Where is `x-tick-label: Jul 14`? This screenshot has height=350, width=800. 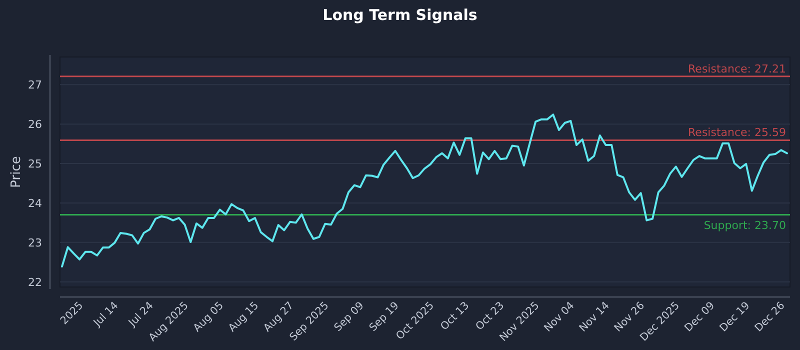
x-tick-label: Jul 14 is located at coordinates (105, 314).